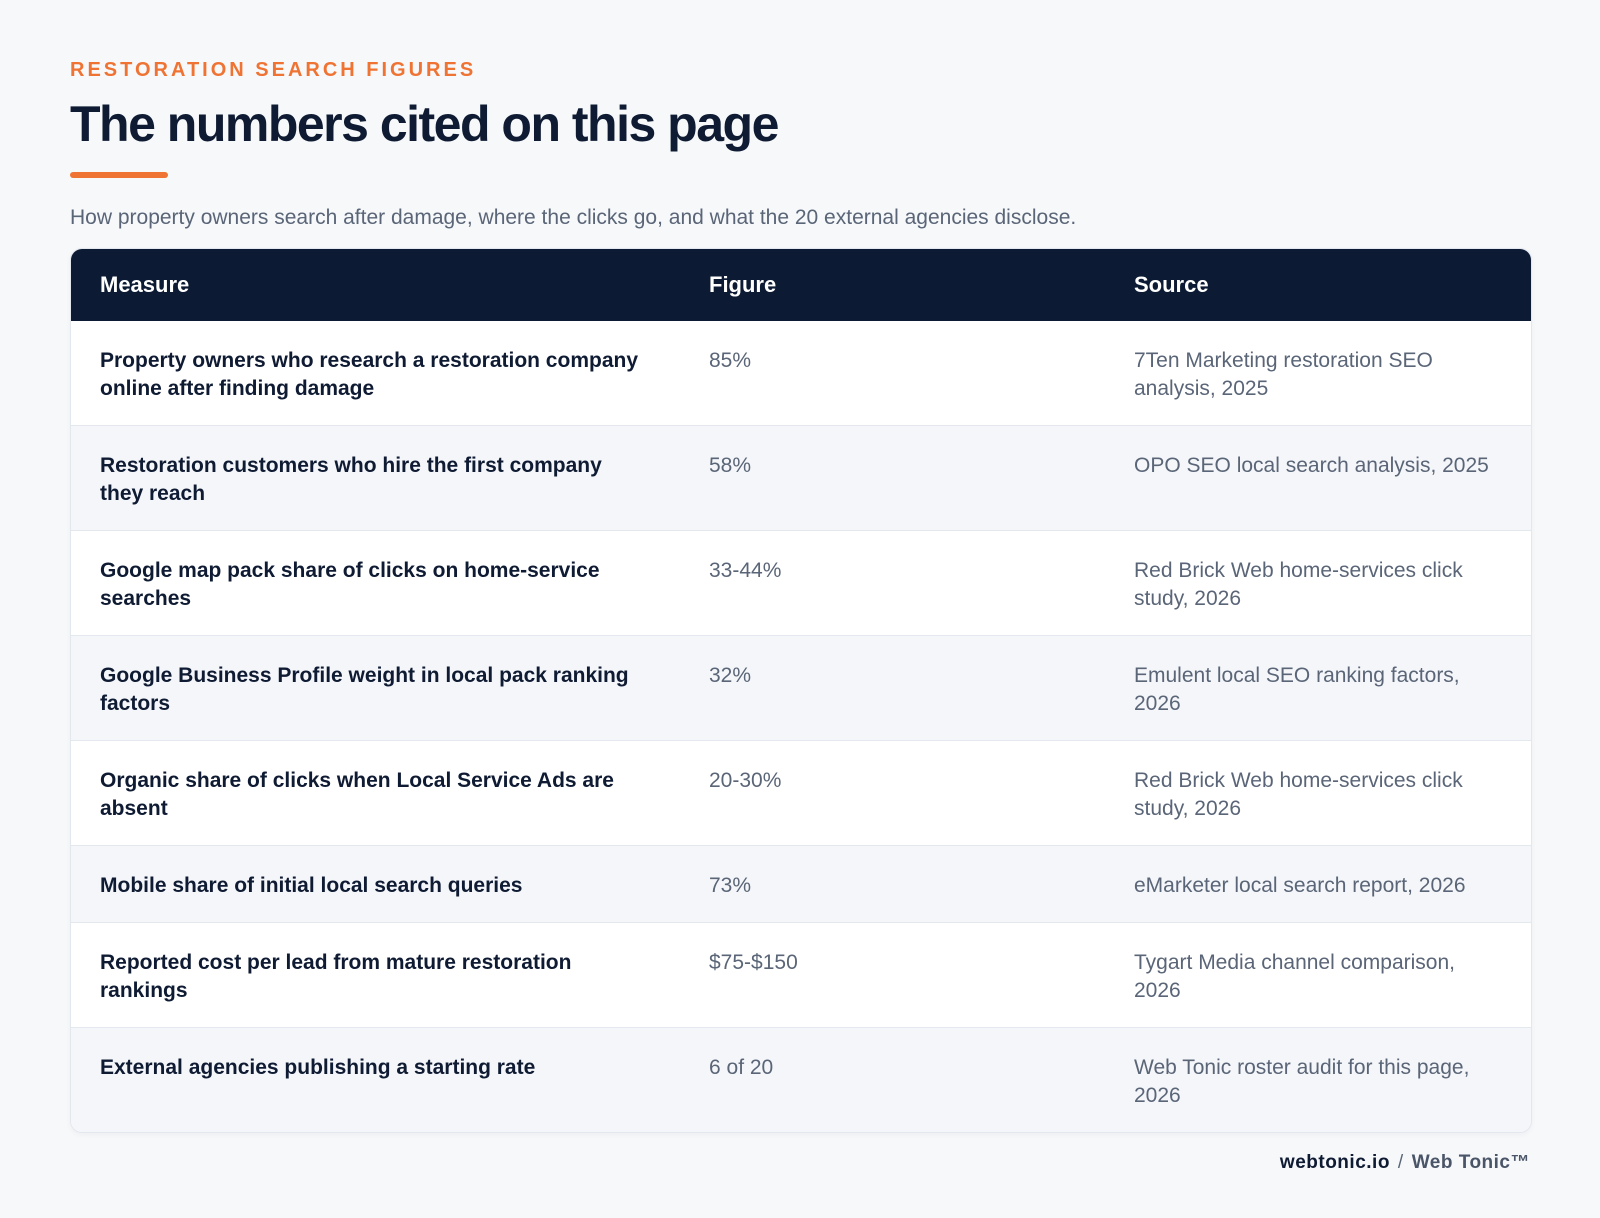 Image resolution: width=1600 pixels, height=1218 pixels. I want to click on page-title: The numbers cited on this page, so click(424, 124).